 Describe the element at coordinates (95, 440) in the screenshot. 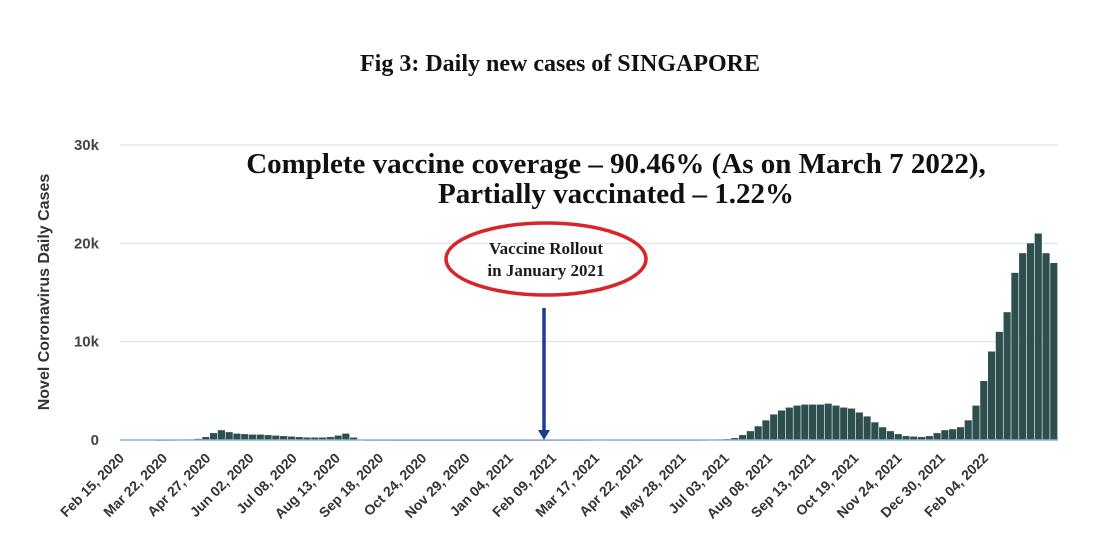

I see `y-tick-label: 0` at that location.